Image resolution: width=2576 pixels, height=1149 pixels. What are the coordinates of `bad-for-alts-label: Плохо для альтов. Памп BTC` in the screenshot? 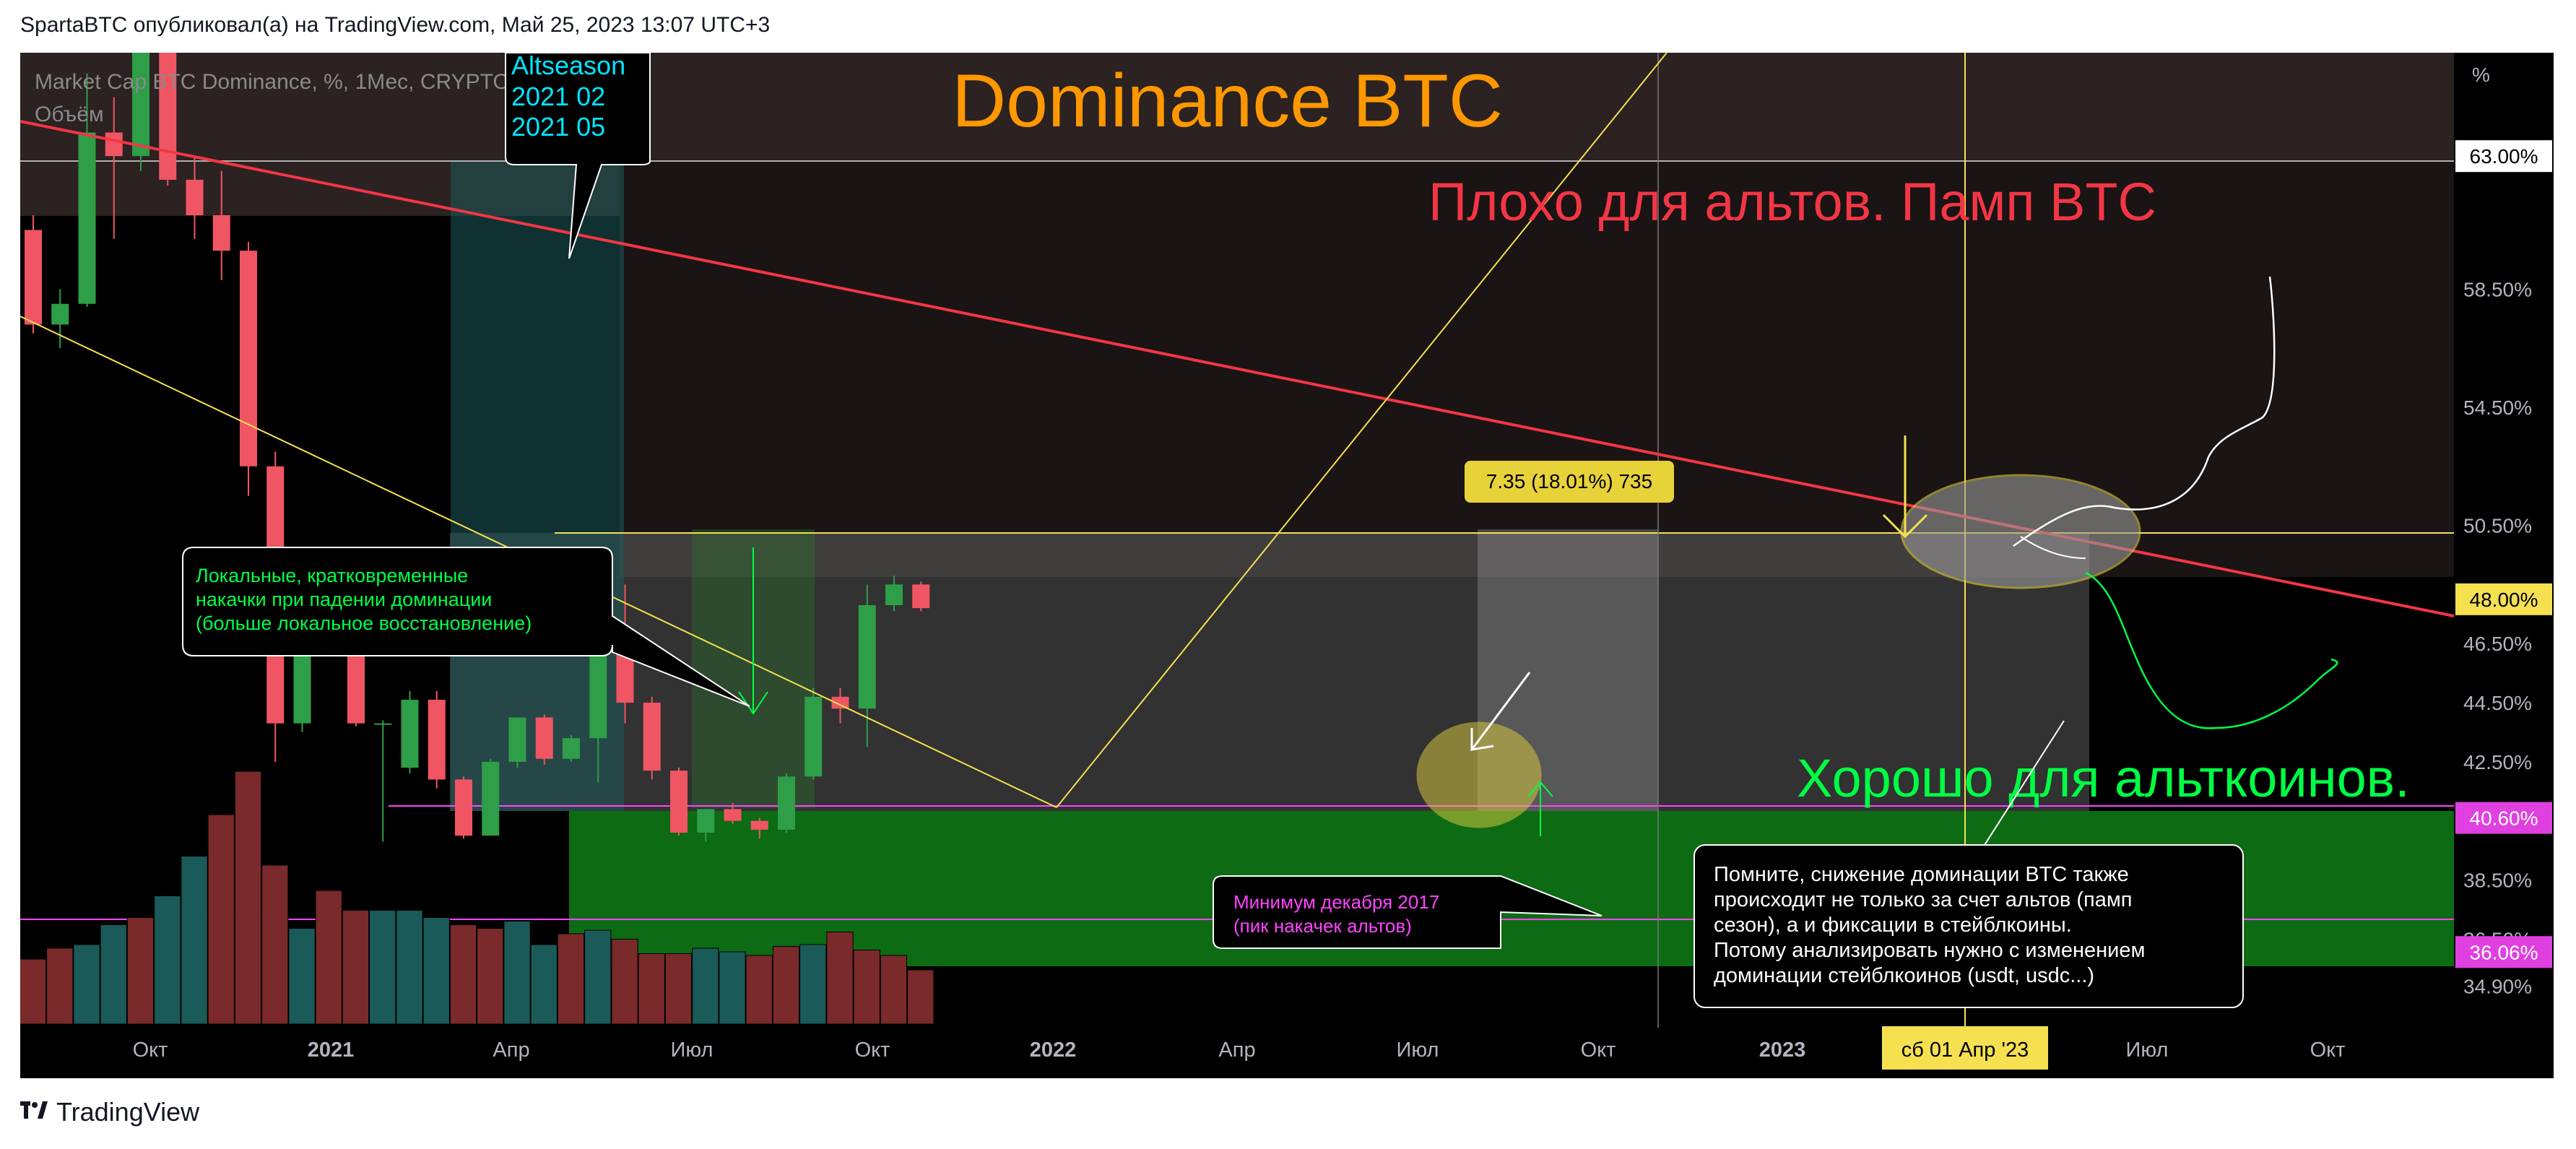 It's located at (1792, 202).